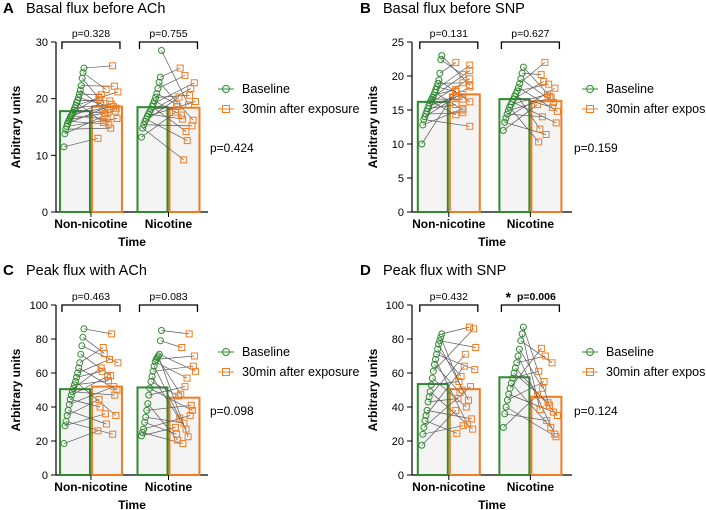 The image size is (706, 510). Describe the element at coordinates (300, 372) in the screenshot. I see `panel-c-legend-after: 30min after exposure` at that location.